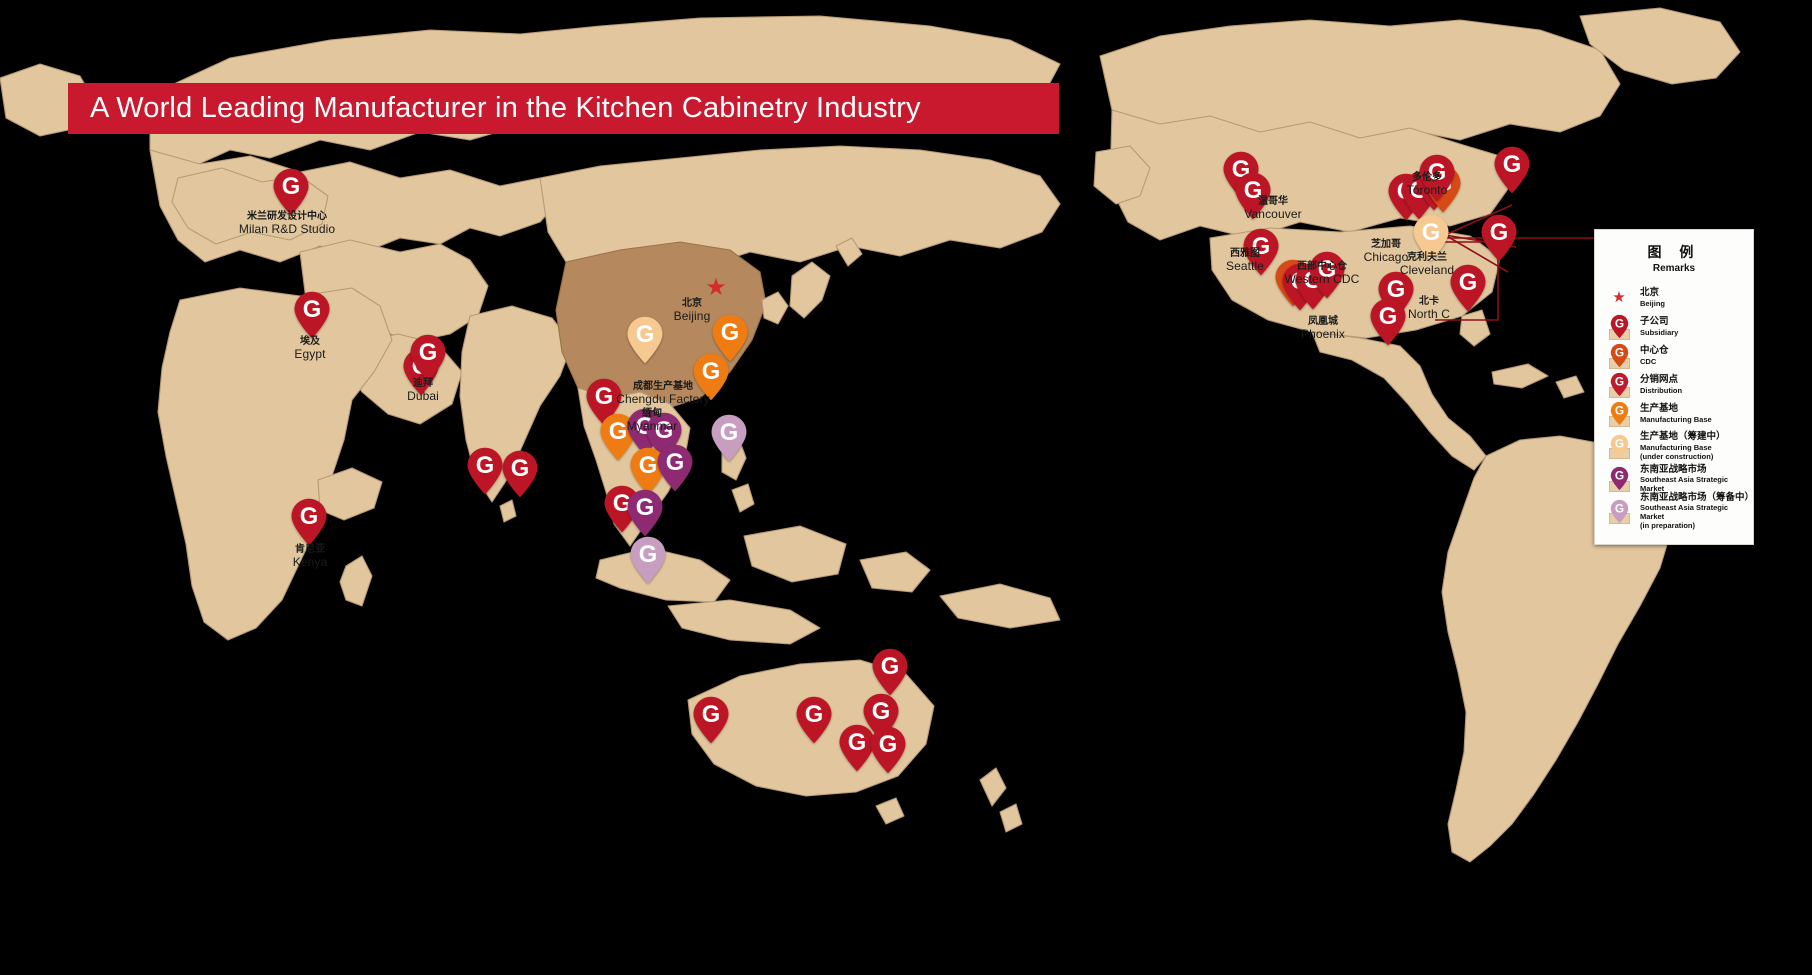 Image resolution: width=1812 pixels, height=975 pixels. I want to click on legend-item-cn: 子公司, so click(1654, 322).